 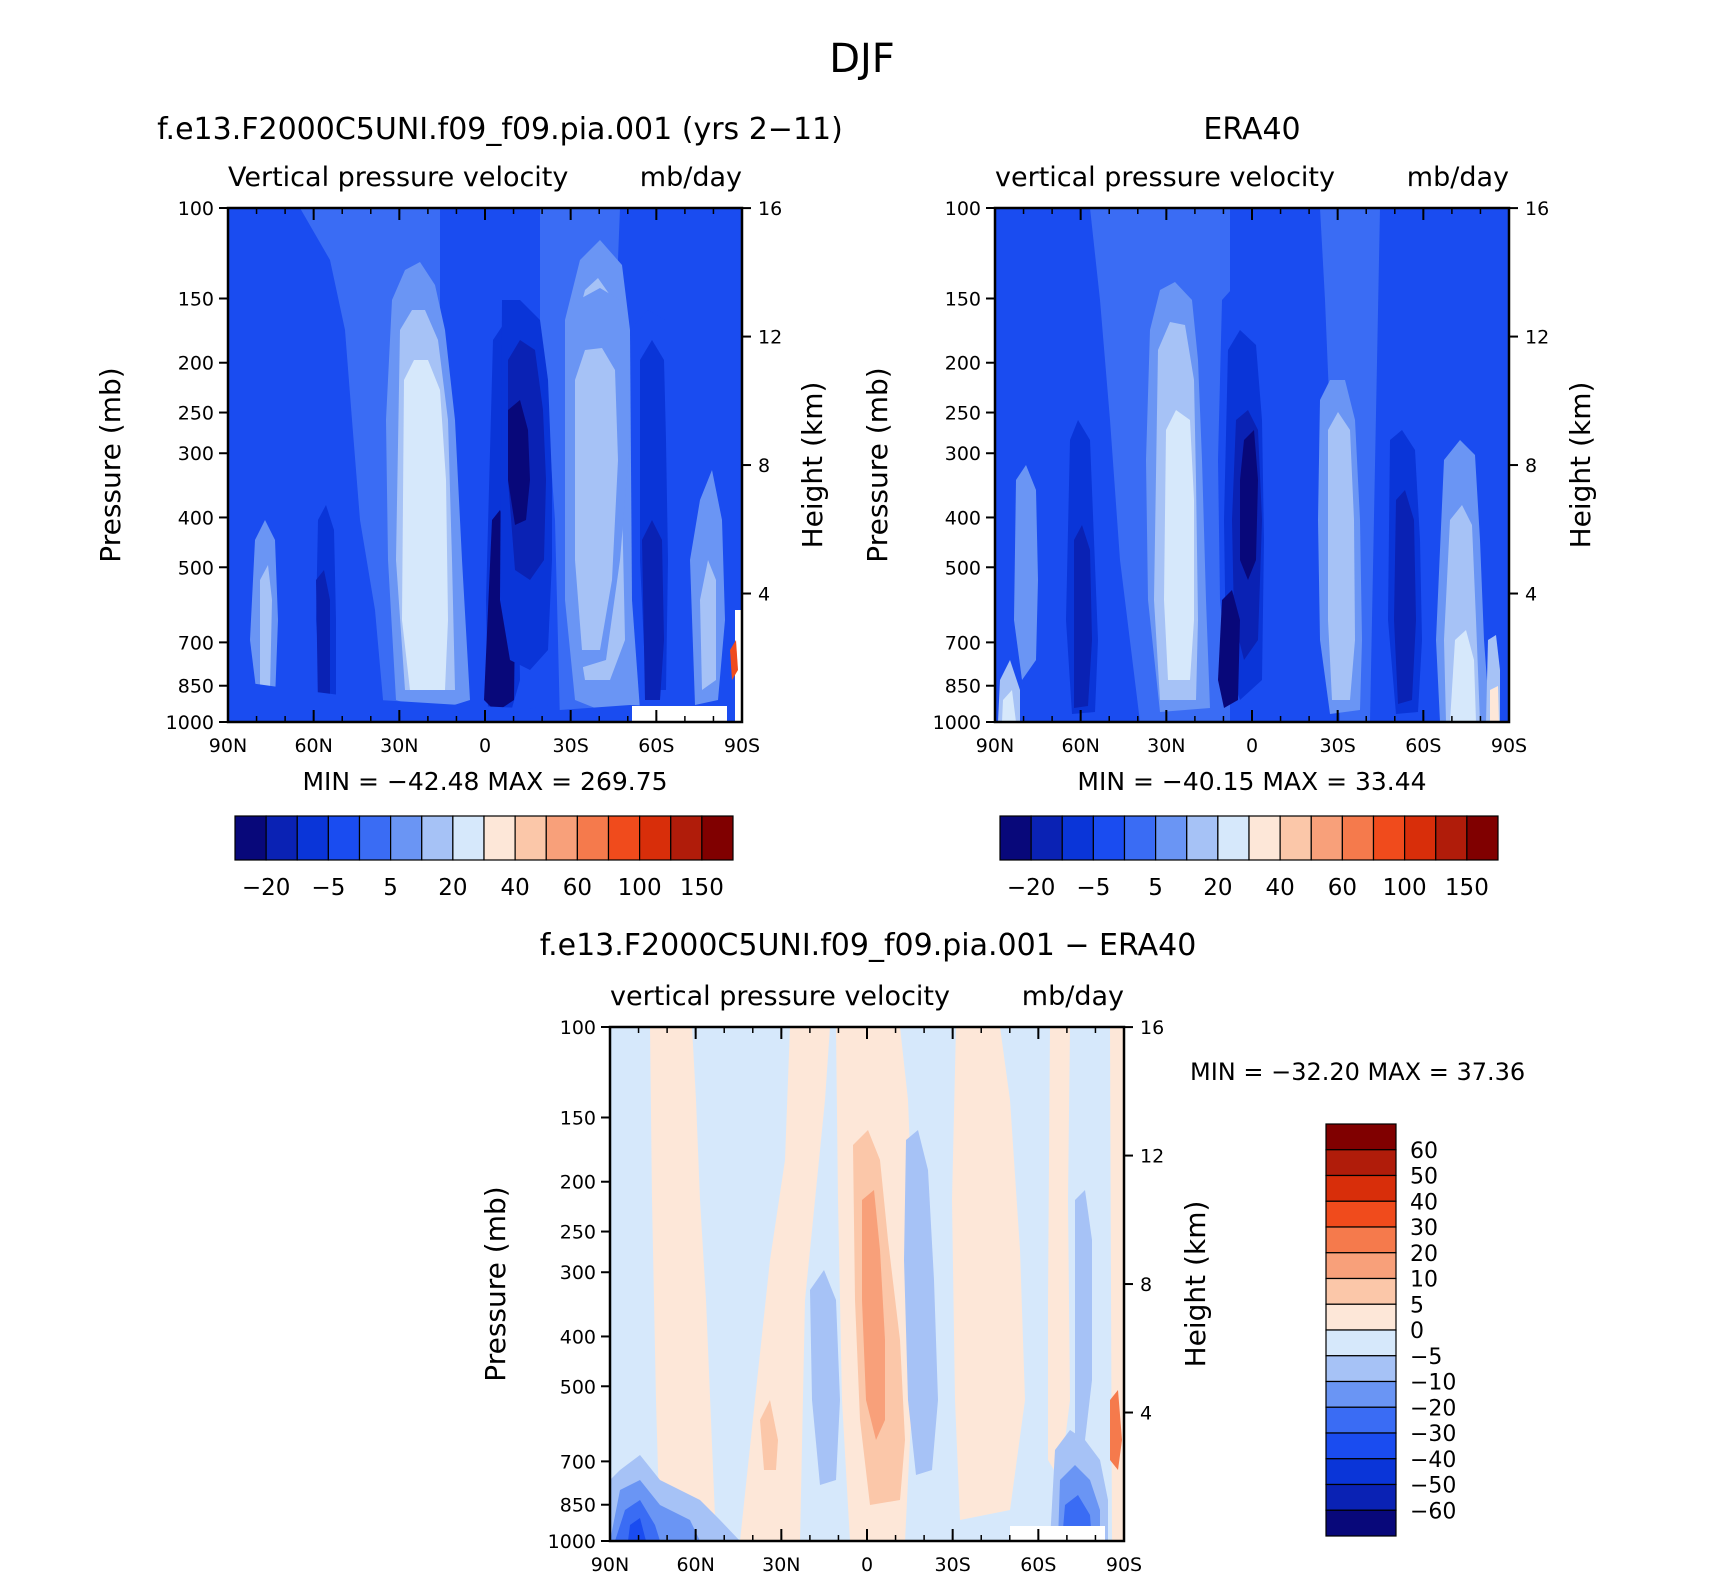 What do you see at coordinates (390, 888) in the screenshot?
I see `model-colorbar-label: 5` at bounding box center [390, 888].